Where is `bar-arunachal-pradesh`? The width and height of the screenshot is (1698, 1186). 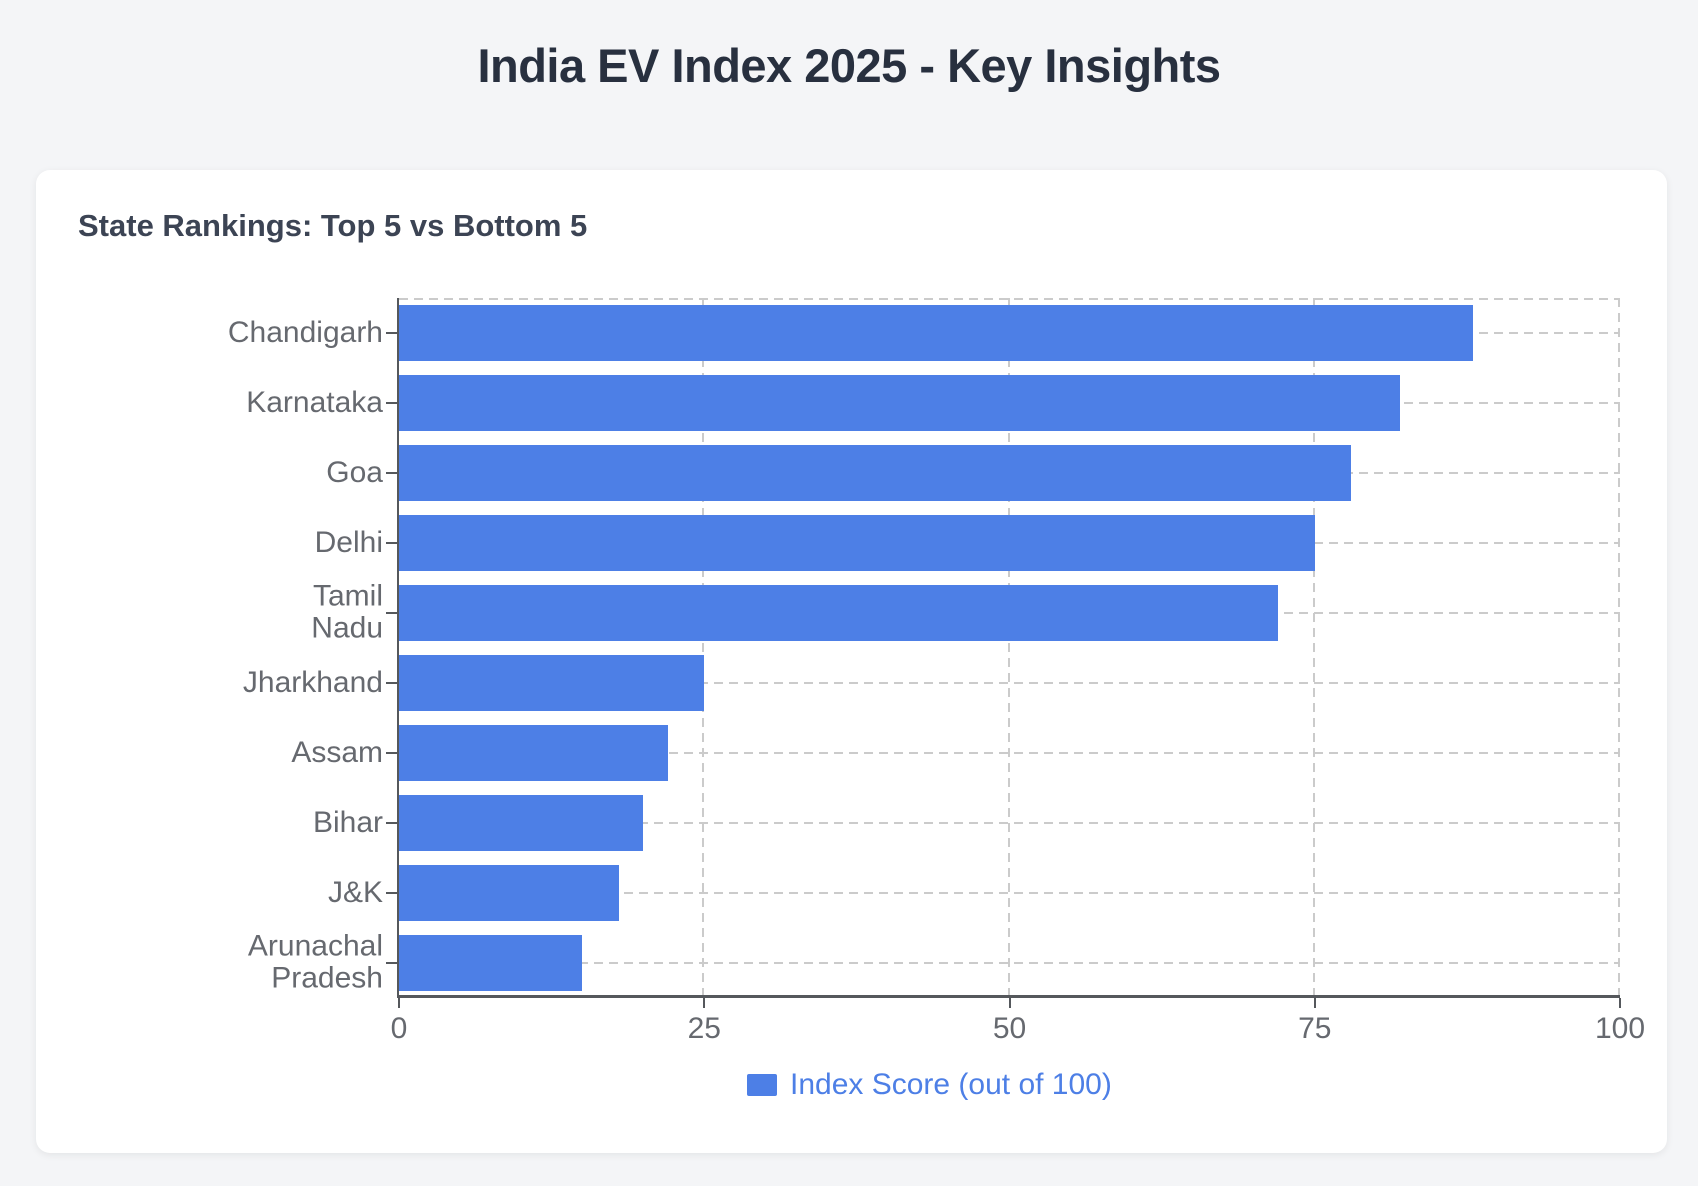 bar-arunachal-pradesh is located at coordinates (491, 963).